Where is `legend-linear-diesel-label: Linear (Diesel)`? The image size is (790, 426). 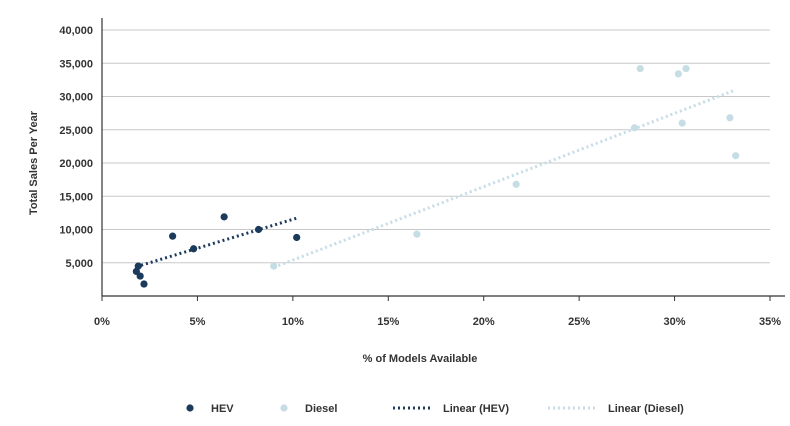 legend-linear-diesel-label: Linear (Diesel) is located at coordinates (646, 409).